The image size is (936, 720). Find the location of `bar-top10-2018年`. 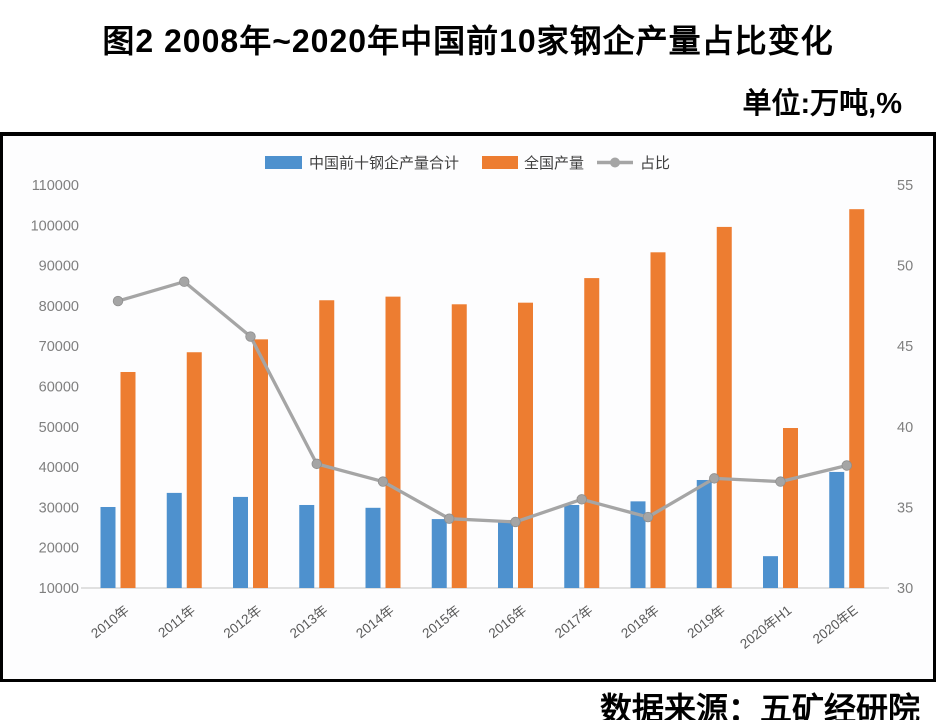

bar-top10-2018年 is located at coordinates (638, 544).